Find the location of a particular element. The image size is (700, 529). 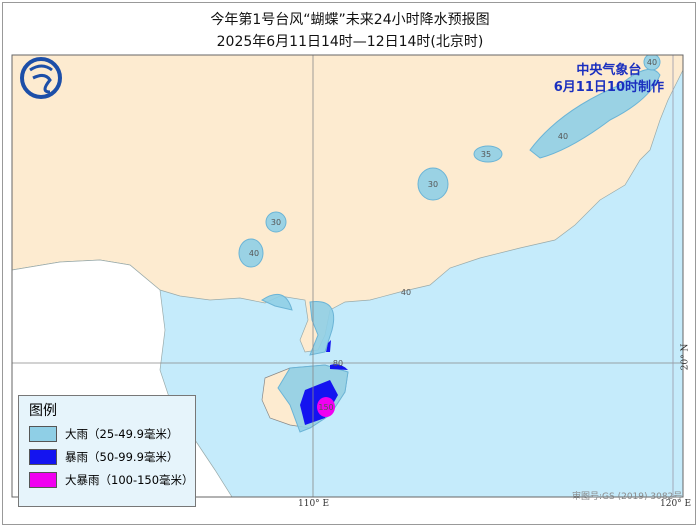

contour-label: 35 is located at coordinates (486, 154).